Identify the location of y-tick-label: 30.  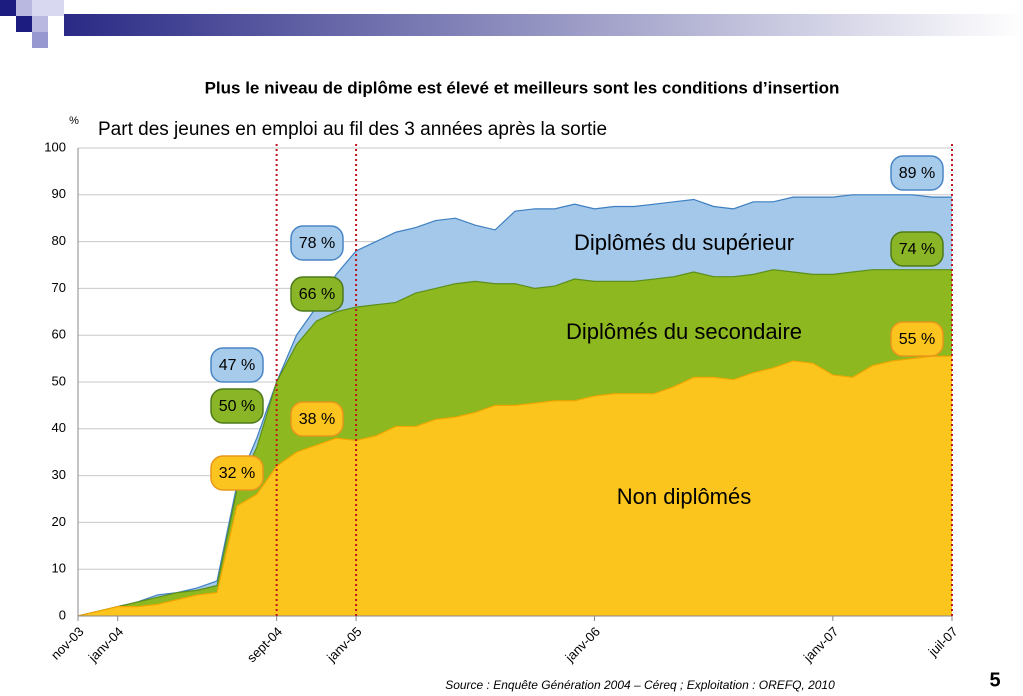
(59, 474).